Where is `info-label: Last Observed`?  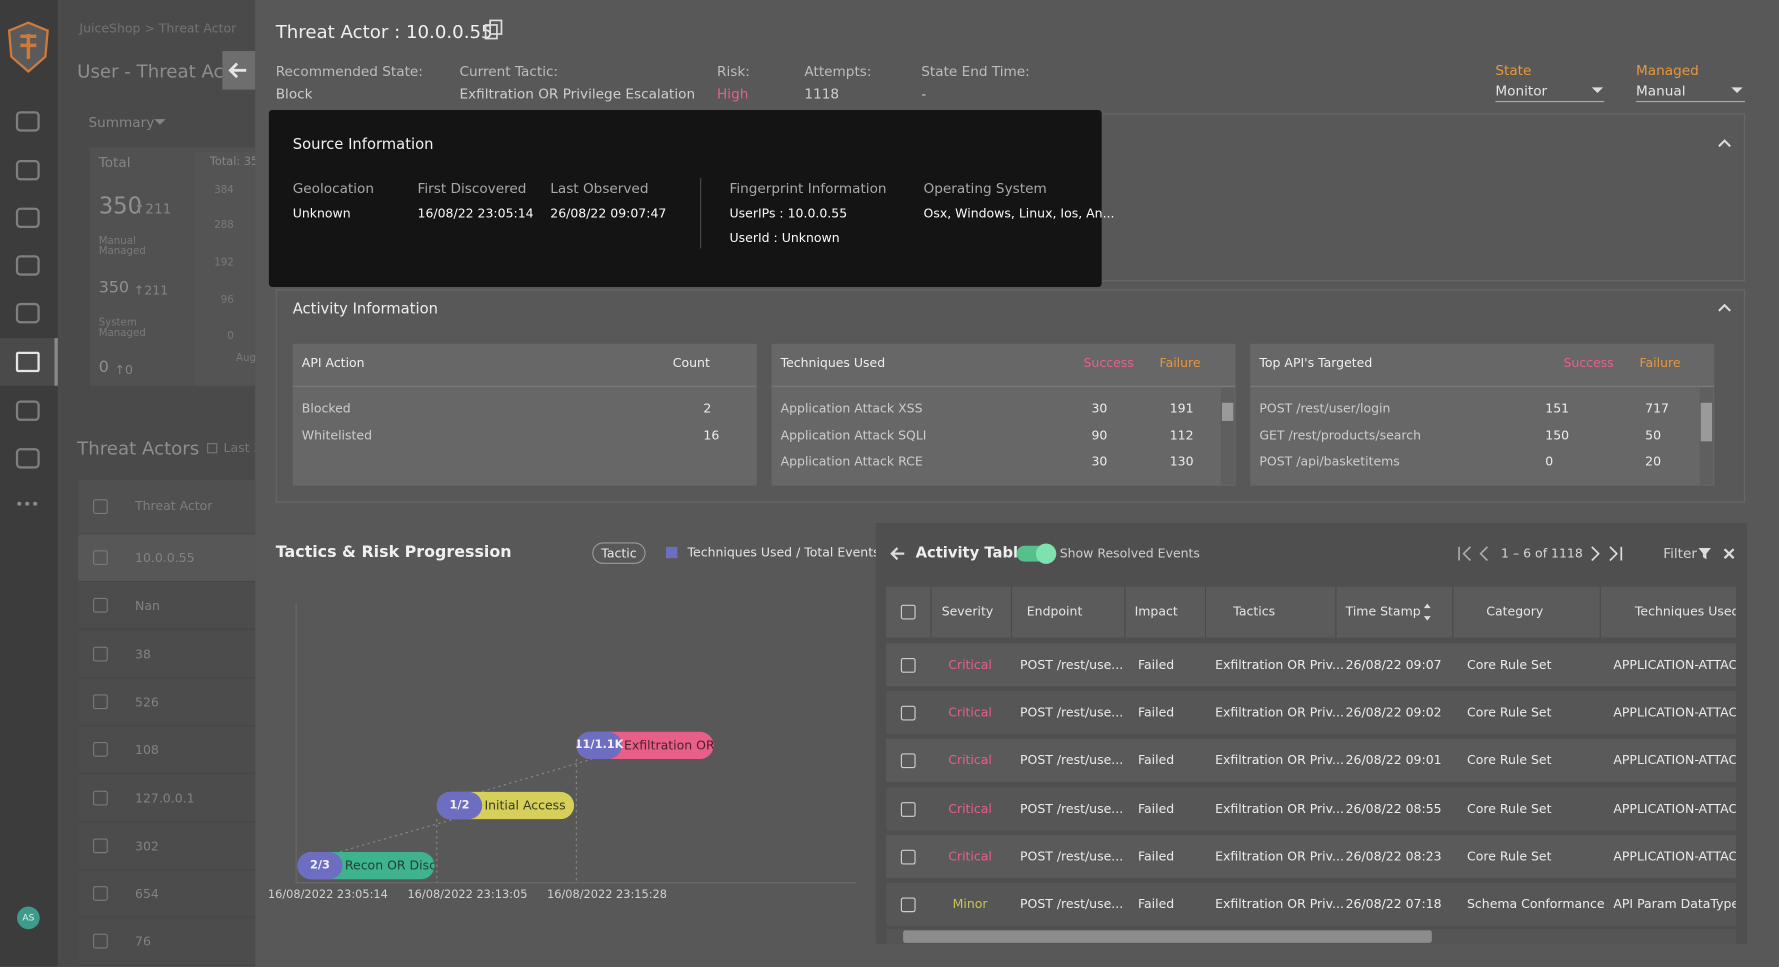 info-label: Last Observed is located at coordinates (599, 188).